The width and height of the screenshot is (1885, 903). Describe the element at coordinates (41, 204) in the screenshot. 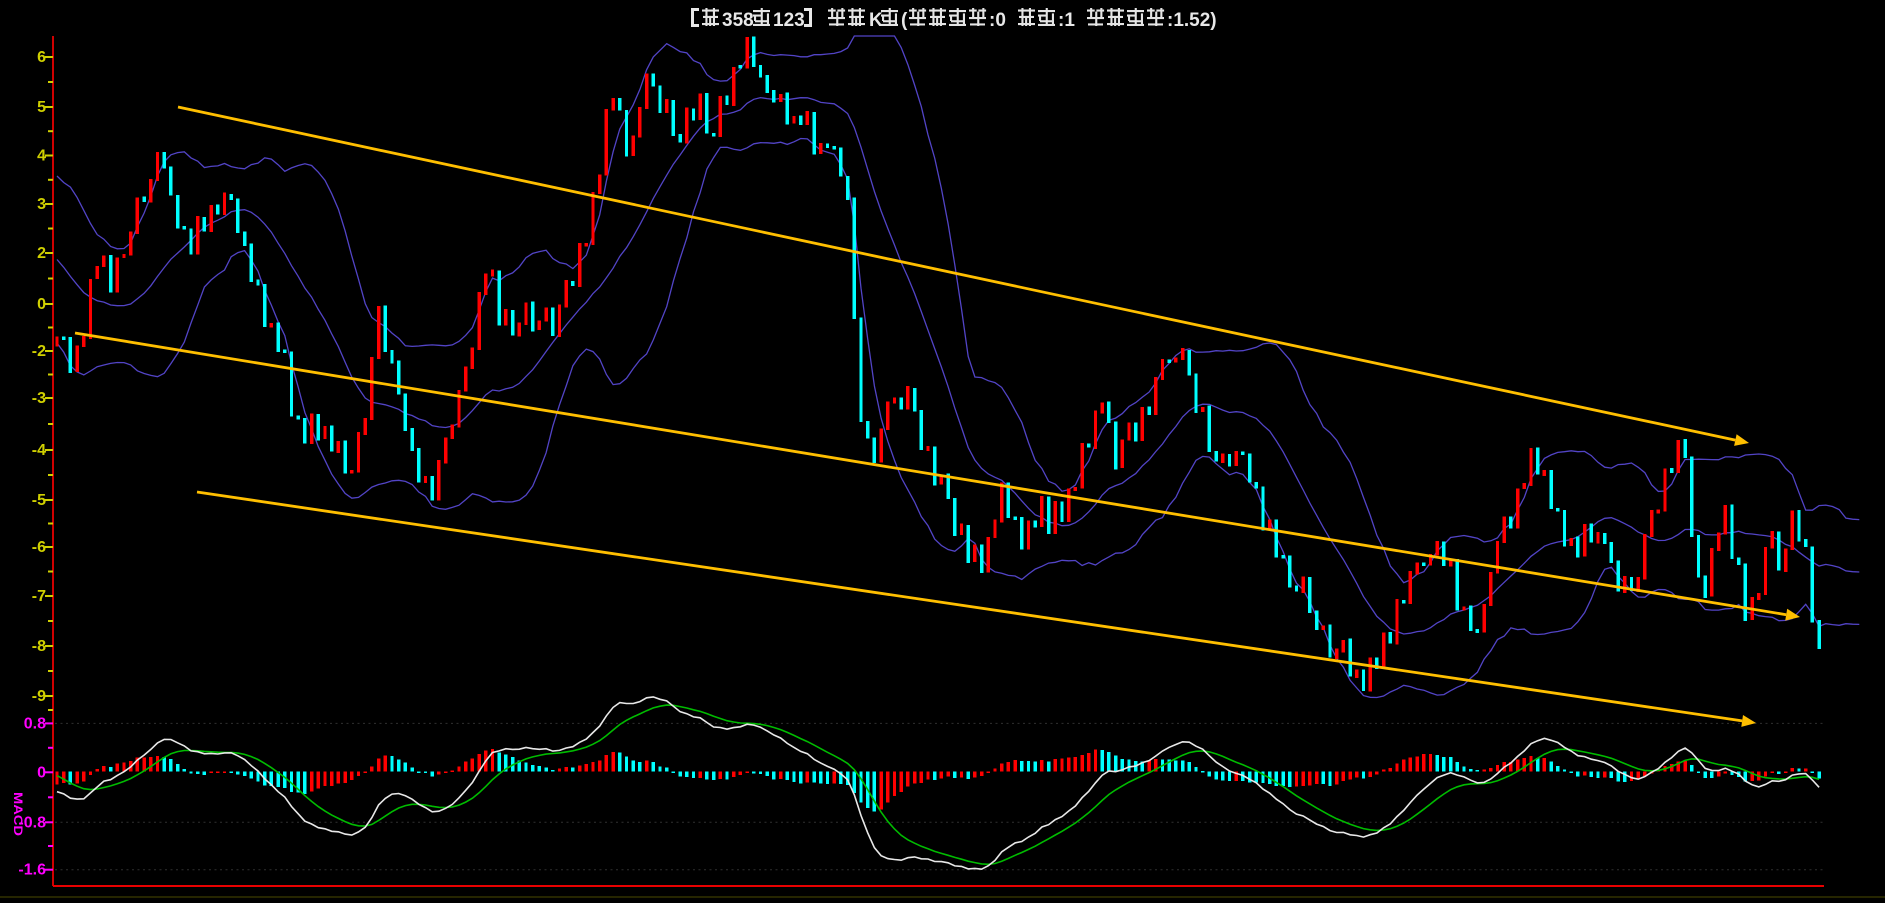

I see `svg-text: 3` at that location.